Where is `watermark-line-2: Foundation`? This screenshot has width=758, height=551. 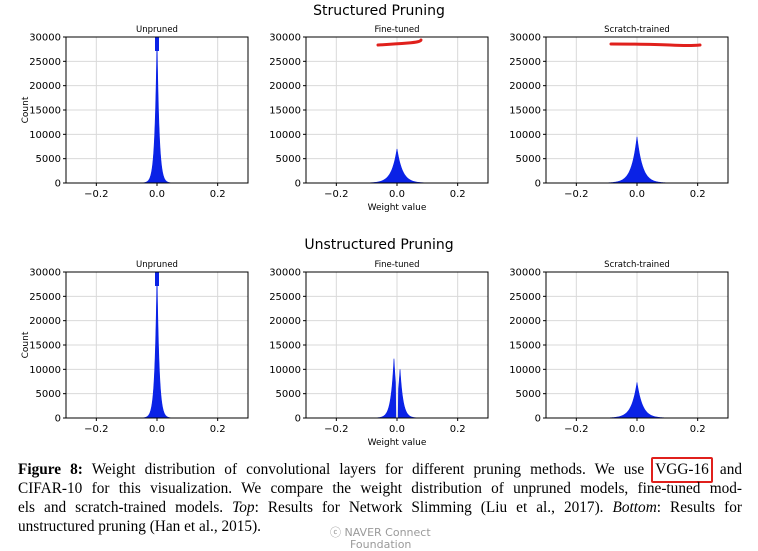
watermark-line-2: Foundation is located at coordinates (381, 544).